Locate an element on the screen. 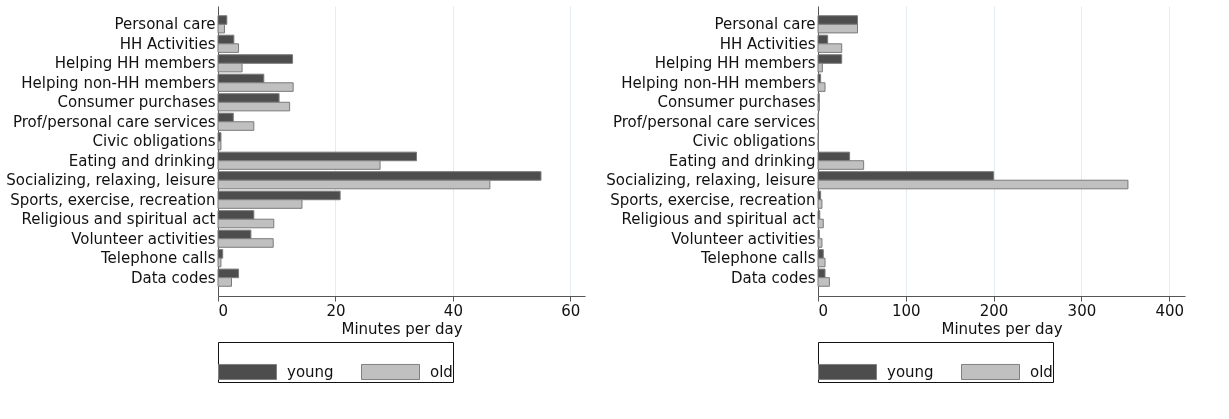 This screenshot has width=1229, height=419. x-tick-label: 400 is located at coordinates (1170, 310).